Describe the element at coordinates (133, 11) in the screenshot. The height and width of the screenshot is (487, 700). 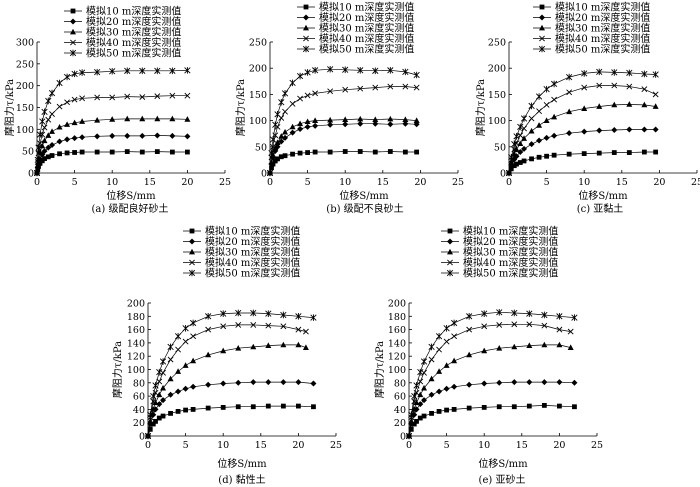
I see `legend-label: 模拟10 m深度实测值` at that location.